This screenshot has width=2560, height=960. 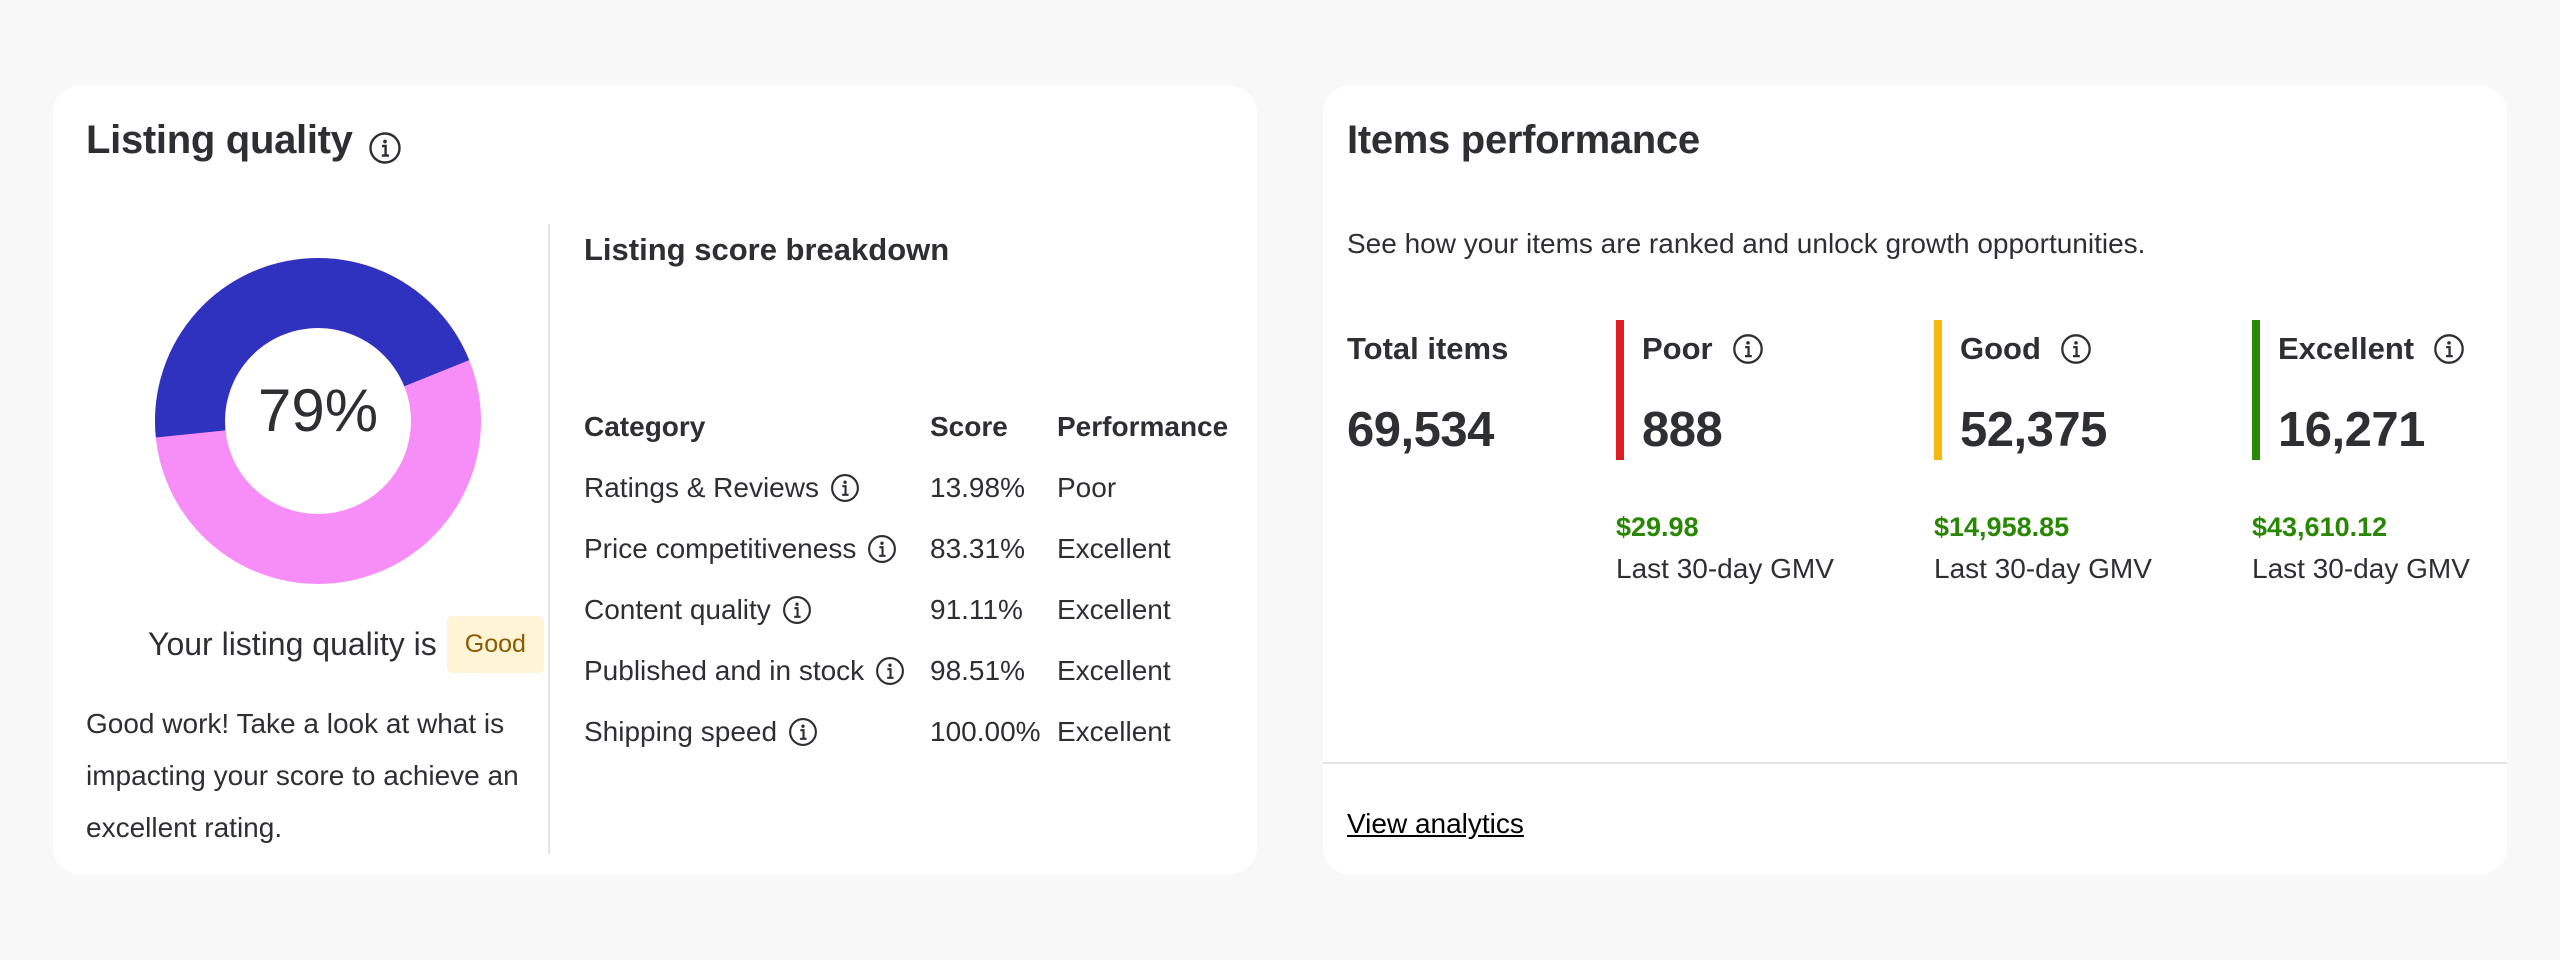 I want to click on tier-good-value: 52,375, so click(x=2033, y=430).